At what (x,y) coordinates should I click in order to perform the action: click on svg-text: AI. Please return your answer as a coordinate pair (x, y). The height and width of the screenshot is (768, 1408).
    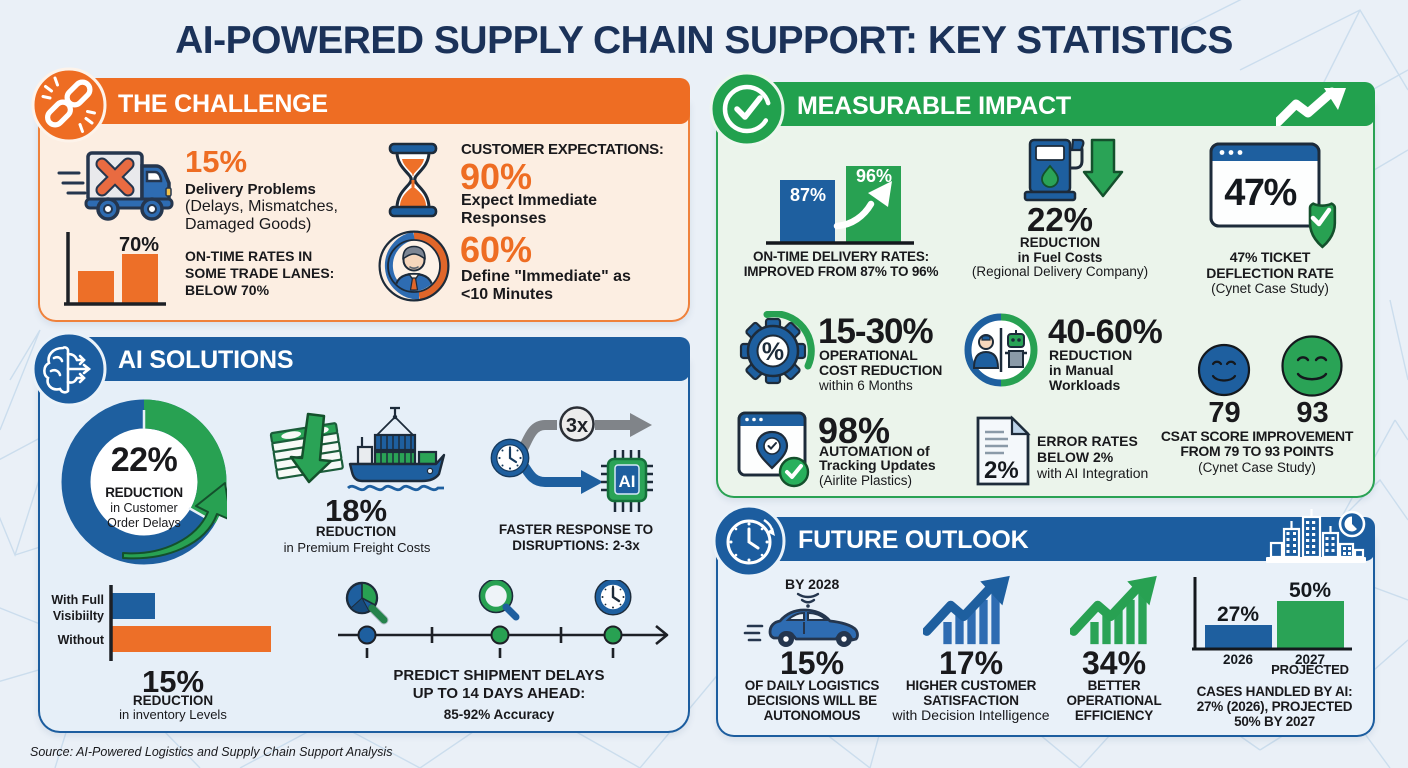
    Looking at the image, I should click on (627, 481).